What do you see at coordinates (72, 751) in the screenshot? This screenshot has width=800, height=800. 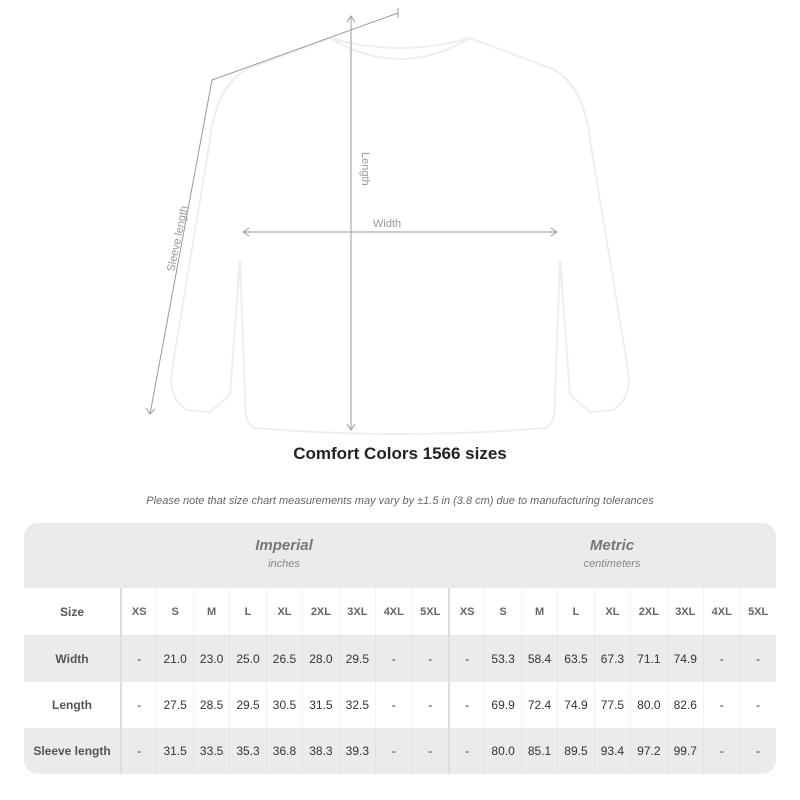 I see `row-label: Sleeve length` at bounding box center [72, 751].